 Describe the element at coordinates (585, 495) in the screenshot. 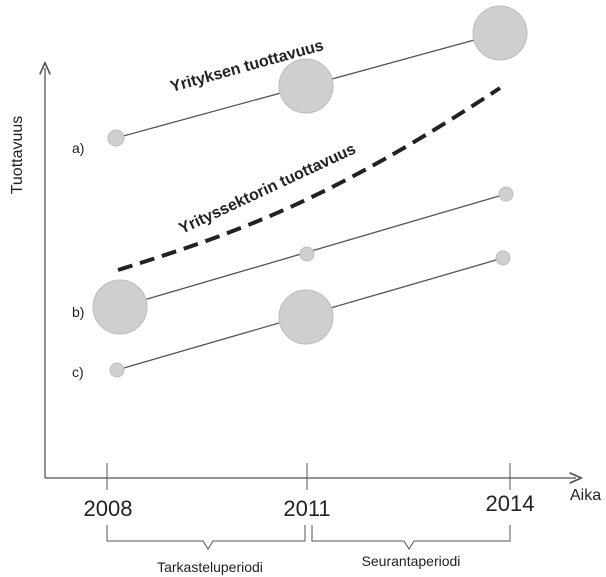

I see `x-axis-label: Aika` at that location.